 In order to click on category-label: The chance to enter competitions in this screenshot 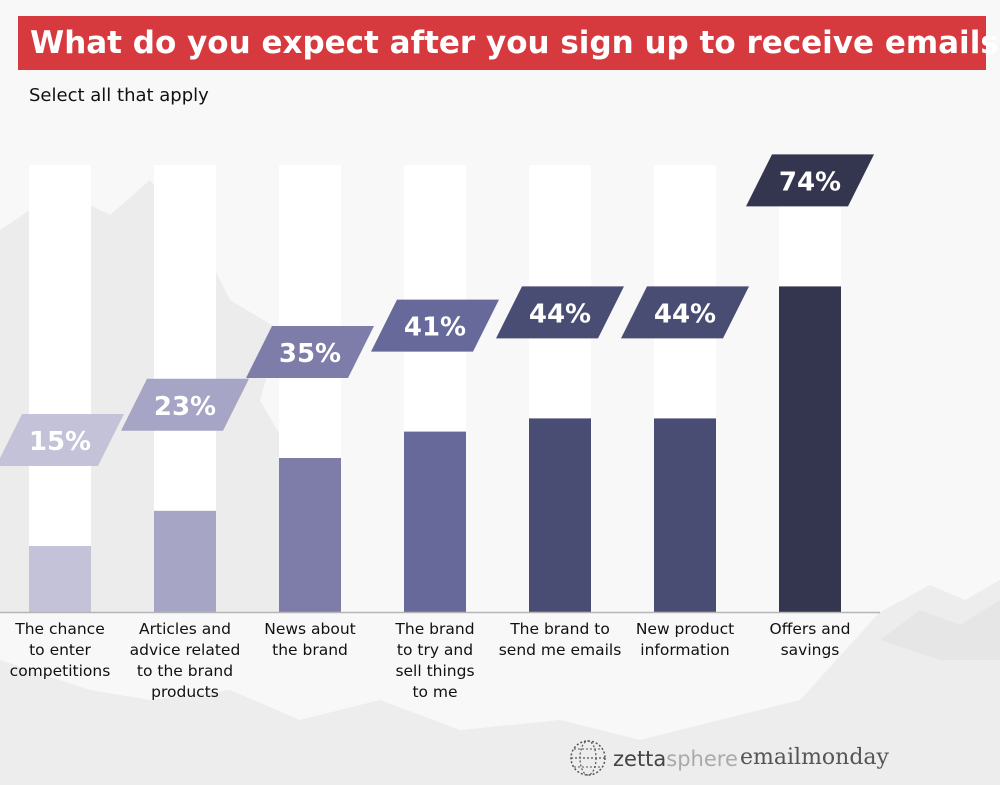, I will do `click(61, 650)`.